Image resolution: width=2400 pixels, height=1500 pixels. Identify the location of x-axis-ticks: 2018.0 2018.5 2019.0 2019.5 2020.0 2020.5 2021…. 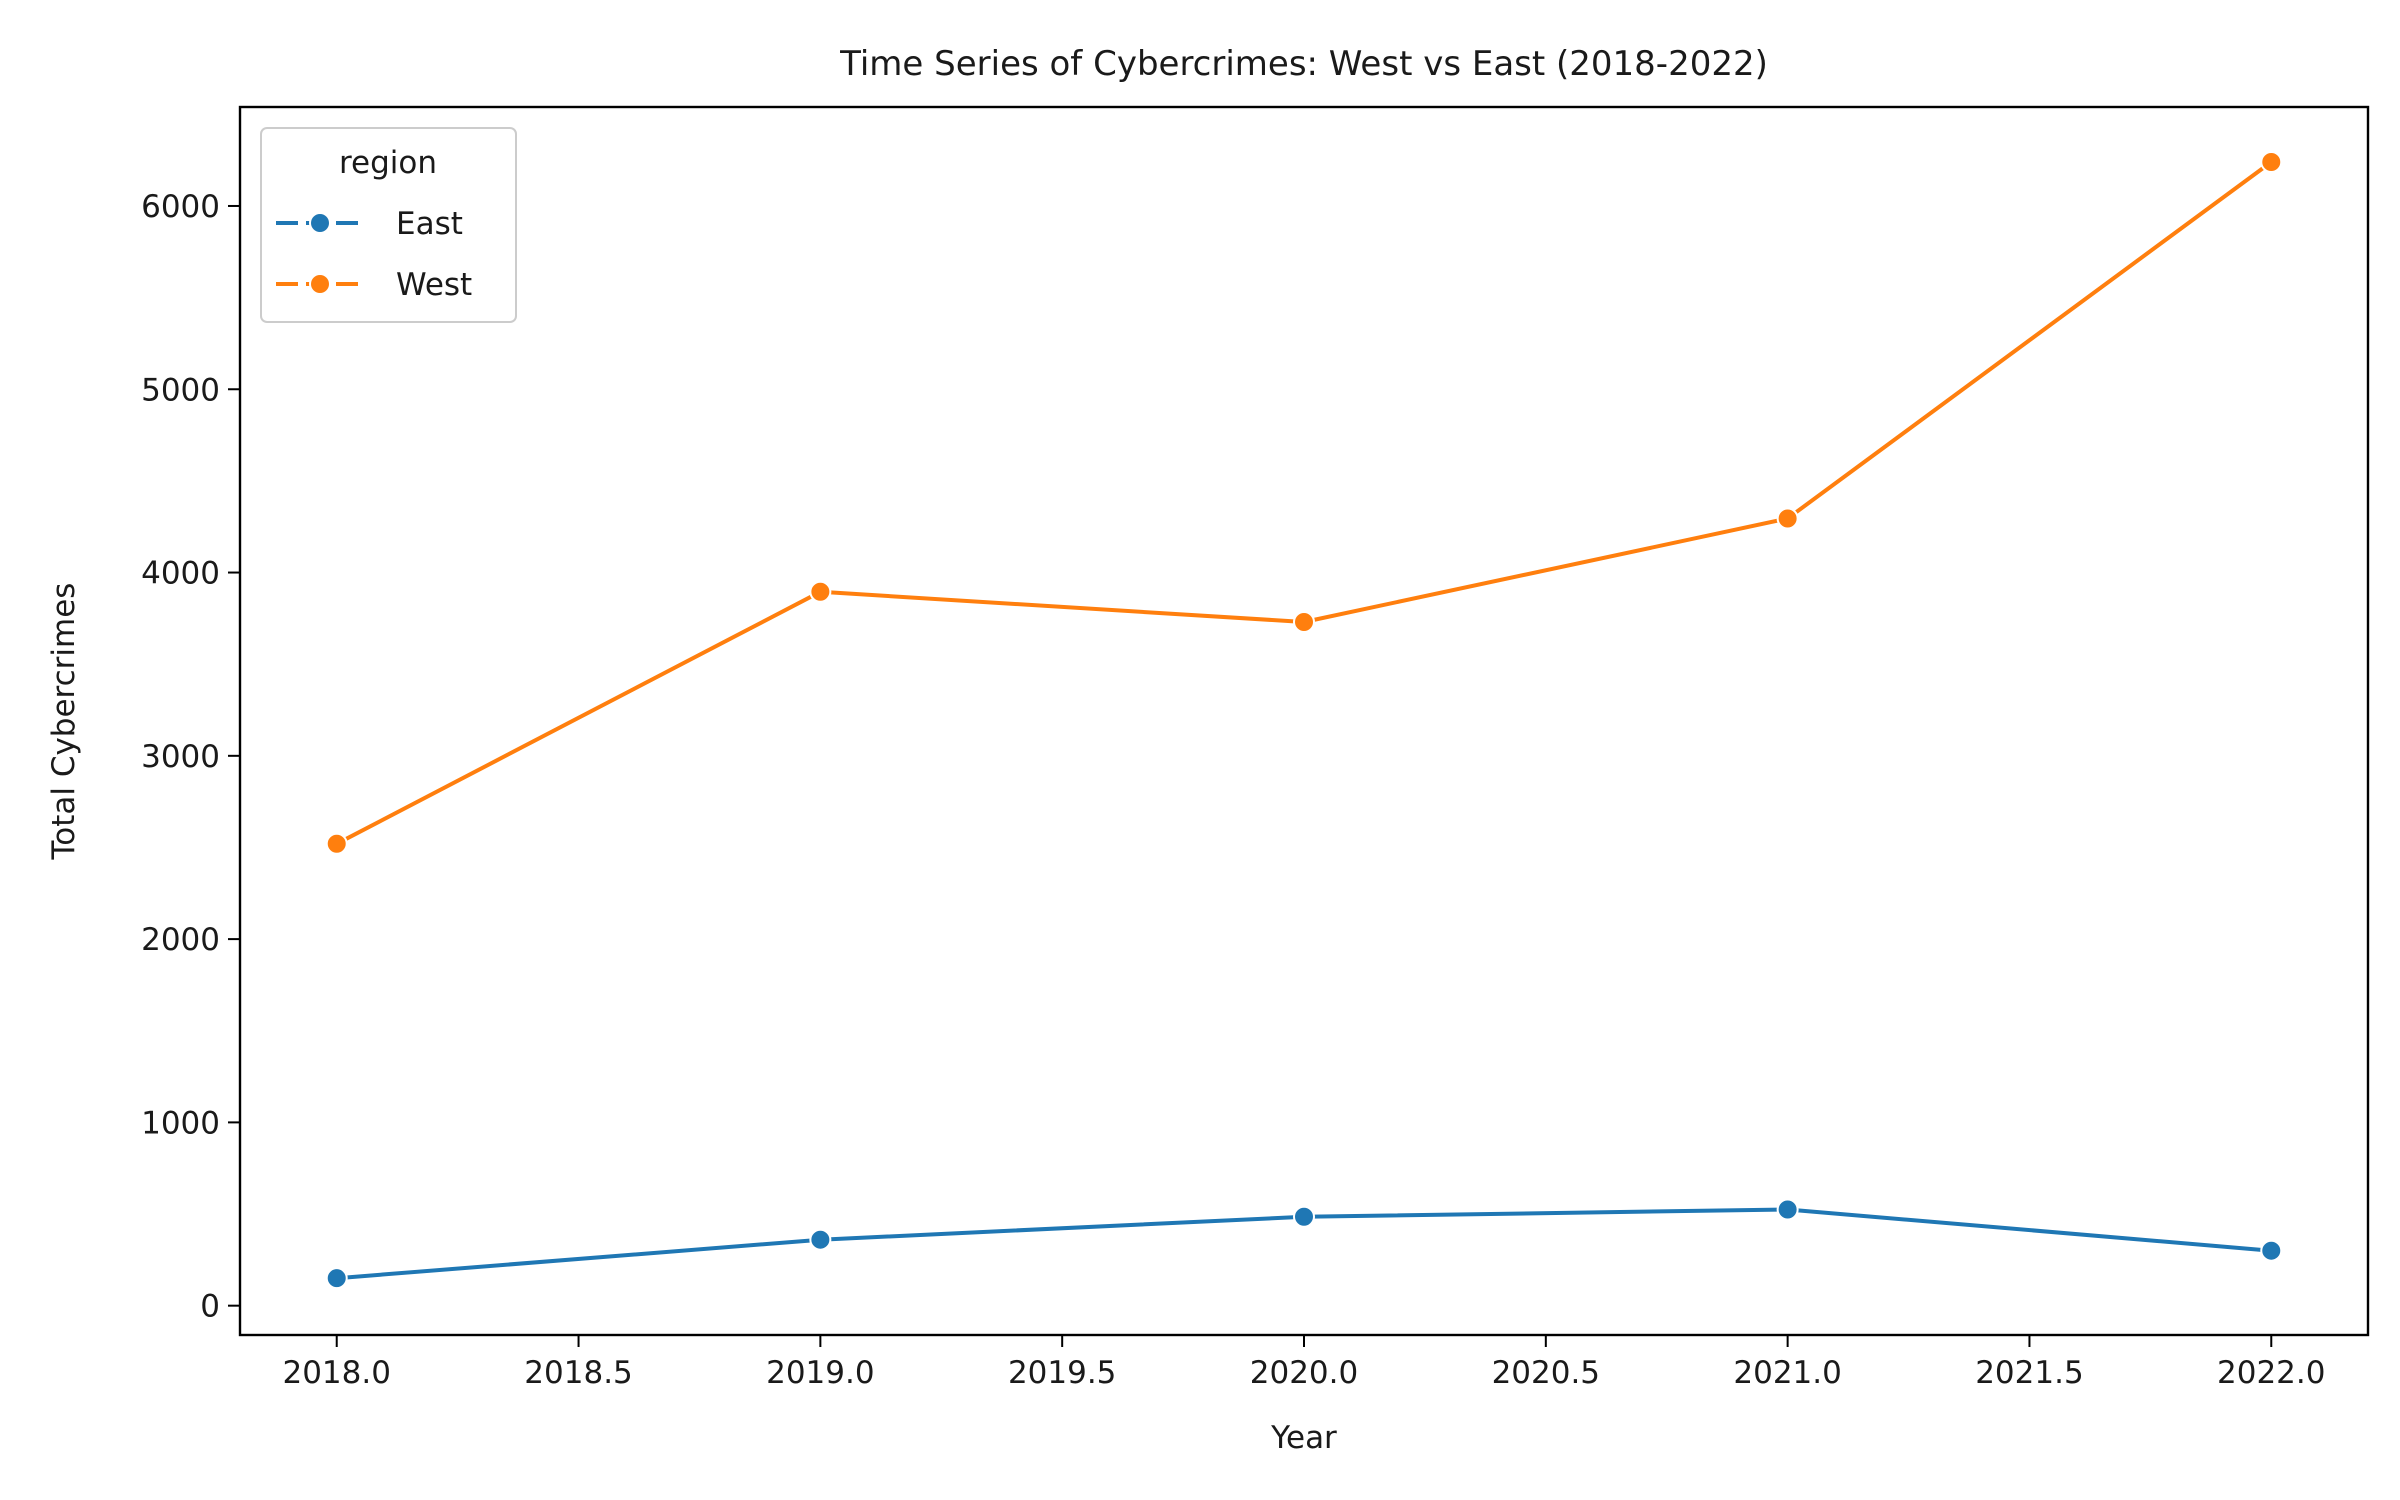
(1304, 1363).